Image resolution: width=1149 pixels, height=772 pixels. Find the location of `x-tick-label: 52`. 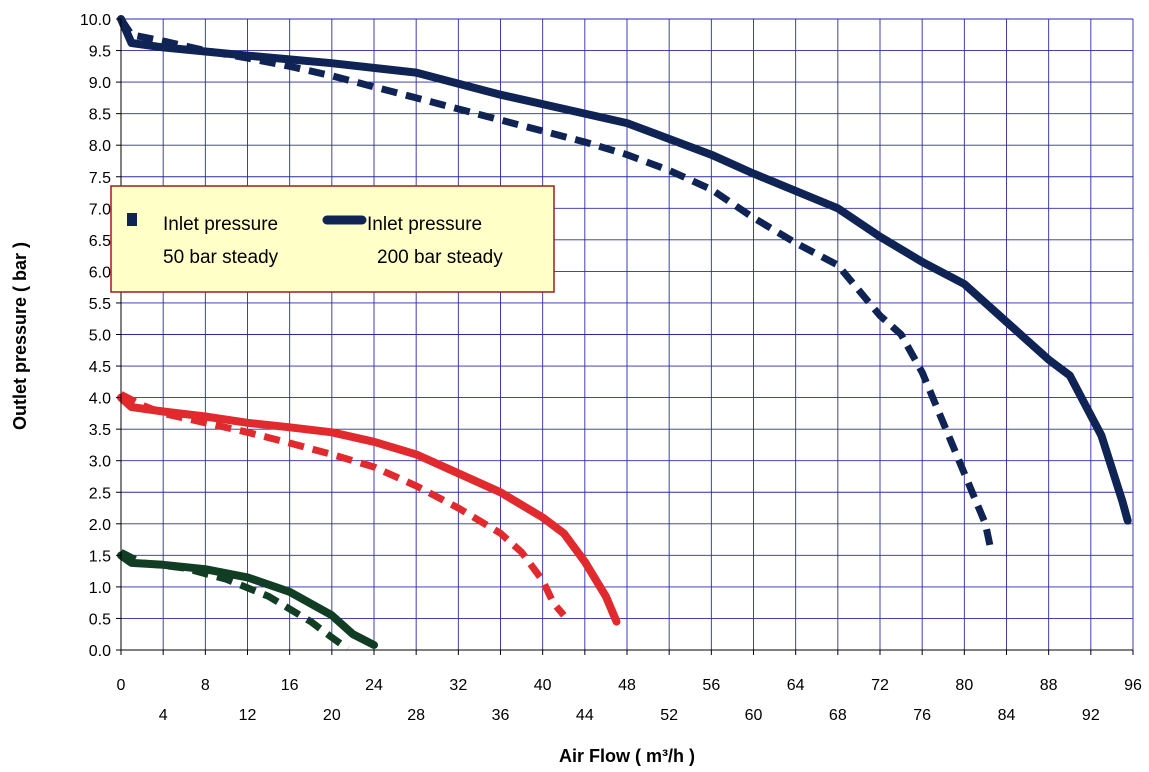

x-tick-label: 52 is located at coordinates (669, 715).